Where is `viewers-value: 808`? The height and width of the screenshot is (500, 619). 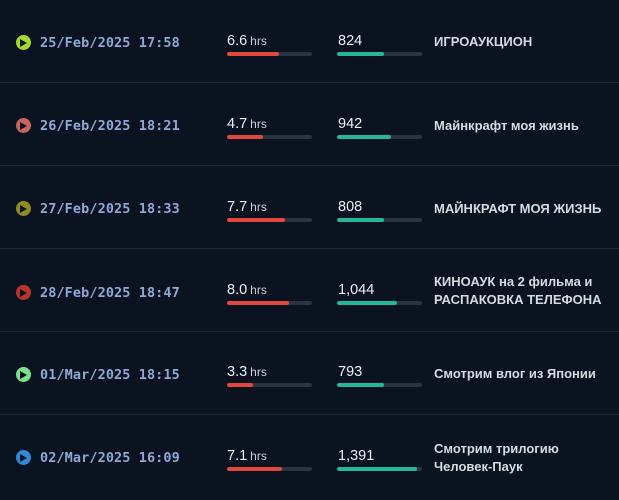 viewers-value: 808 is located at coordinates (350, 207).